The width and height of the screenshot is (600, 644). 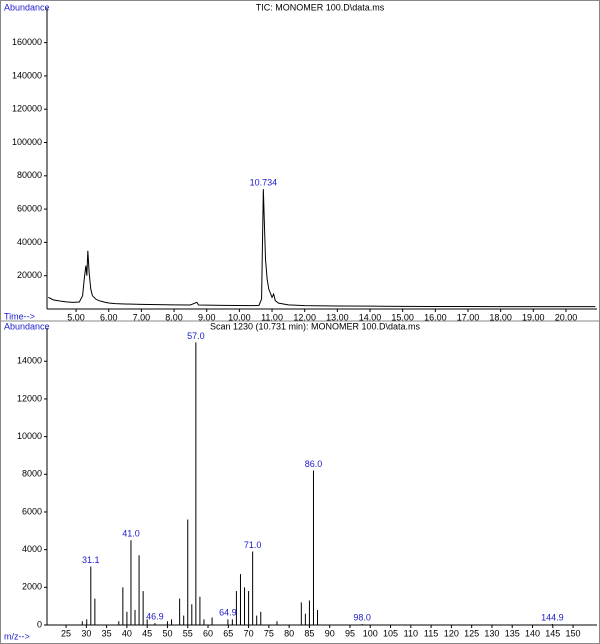 I want to click on y-tick-label: 40000, so click(x=29, y=242).